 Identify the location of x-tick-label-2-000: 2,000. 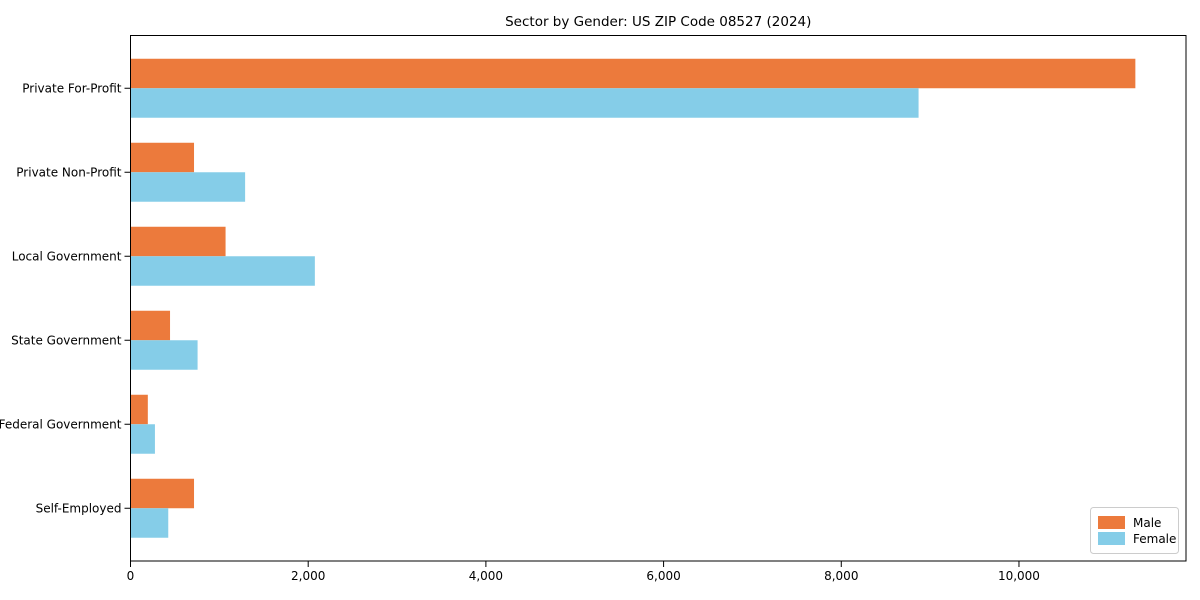
(308, 576).